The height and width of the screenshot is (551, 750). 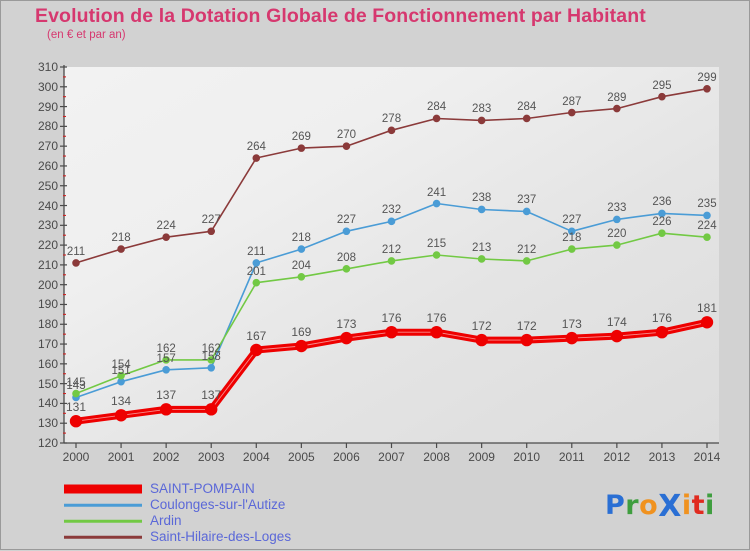 What do you see at coordinates (662, 457) in the screenshot?
I see `x-axis-tick-label: 2013` at bounding box center [662, 457].